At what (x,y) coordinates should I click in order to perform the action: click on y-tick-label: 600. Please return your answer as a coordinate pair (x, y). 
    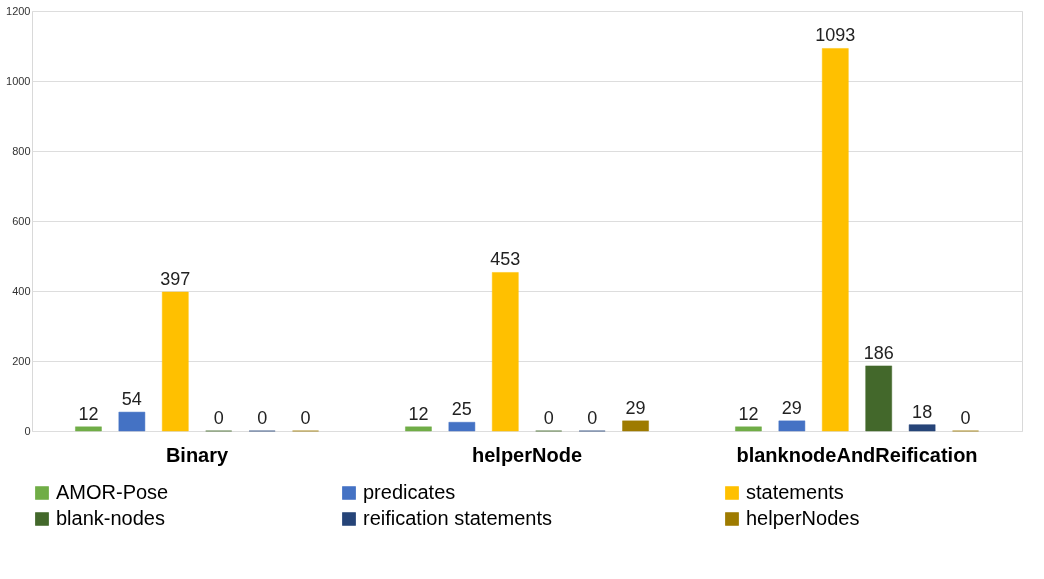
    Looking at the image, I should click on (21, 220).